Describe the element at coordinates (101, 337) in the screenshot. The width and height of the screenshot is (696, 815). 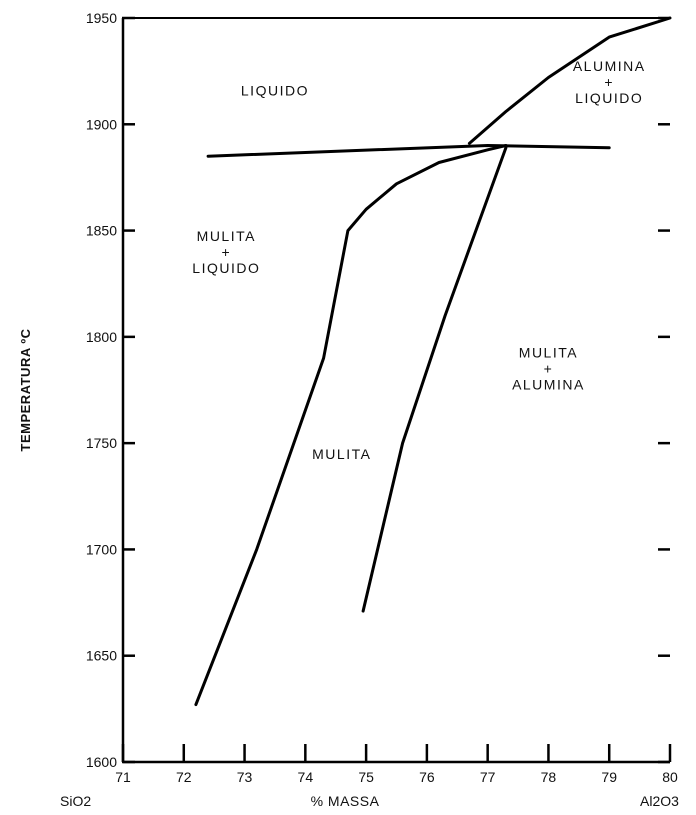
I see `y-tick-label: 1800` at that location.